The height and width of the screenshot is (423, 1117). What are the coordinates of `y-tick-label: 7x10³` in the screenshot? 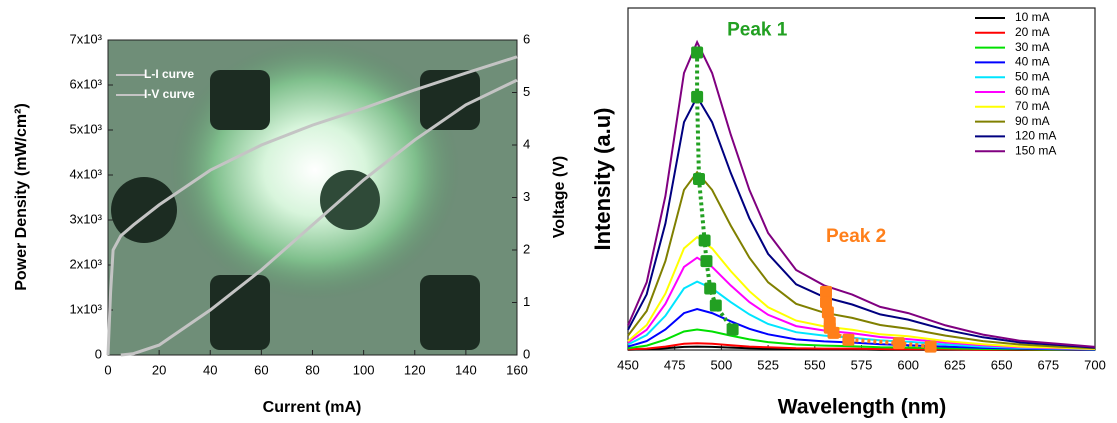 It's located at (85, 38).